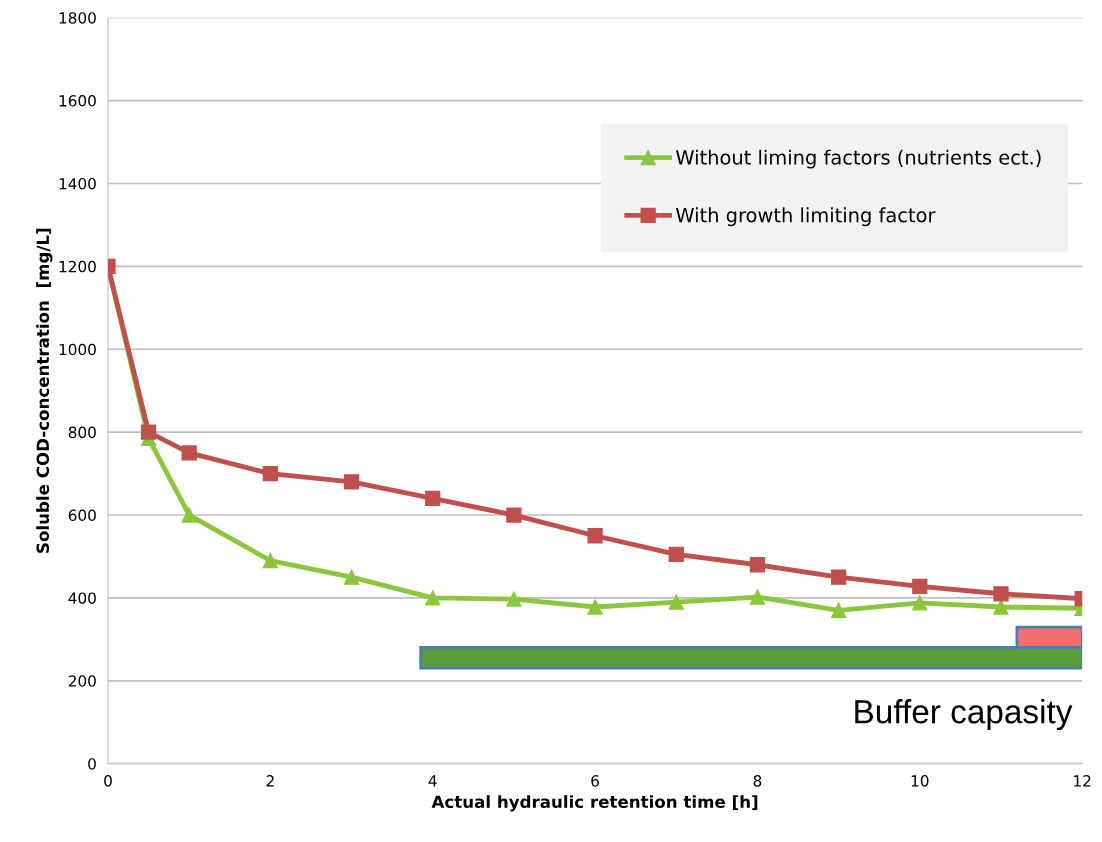 The image size is (1102, 842). What do you see at coordinates (432, 781) in the screenshot?
I see `x-tick-label: 4` at bounding box center [432, 781].